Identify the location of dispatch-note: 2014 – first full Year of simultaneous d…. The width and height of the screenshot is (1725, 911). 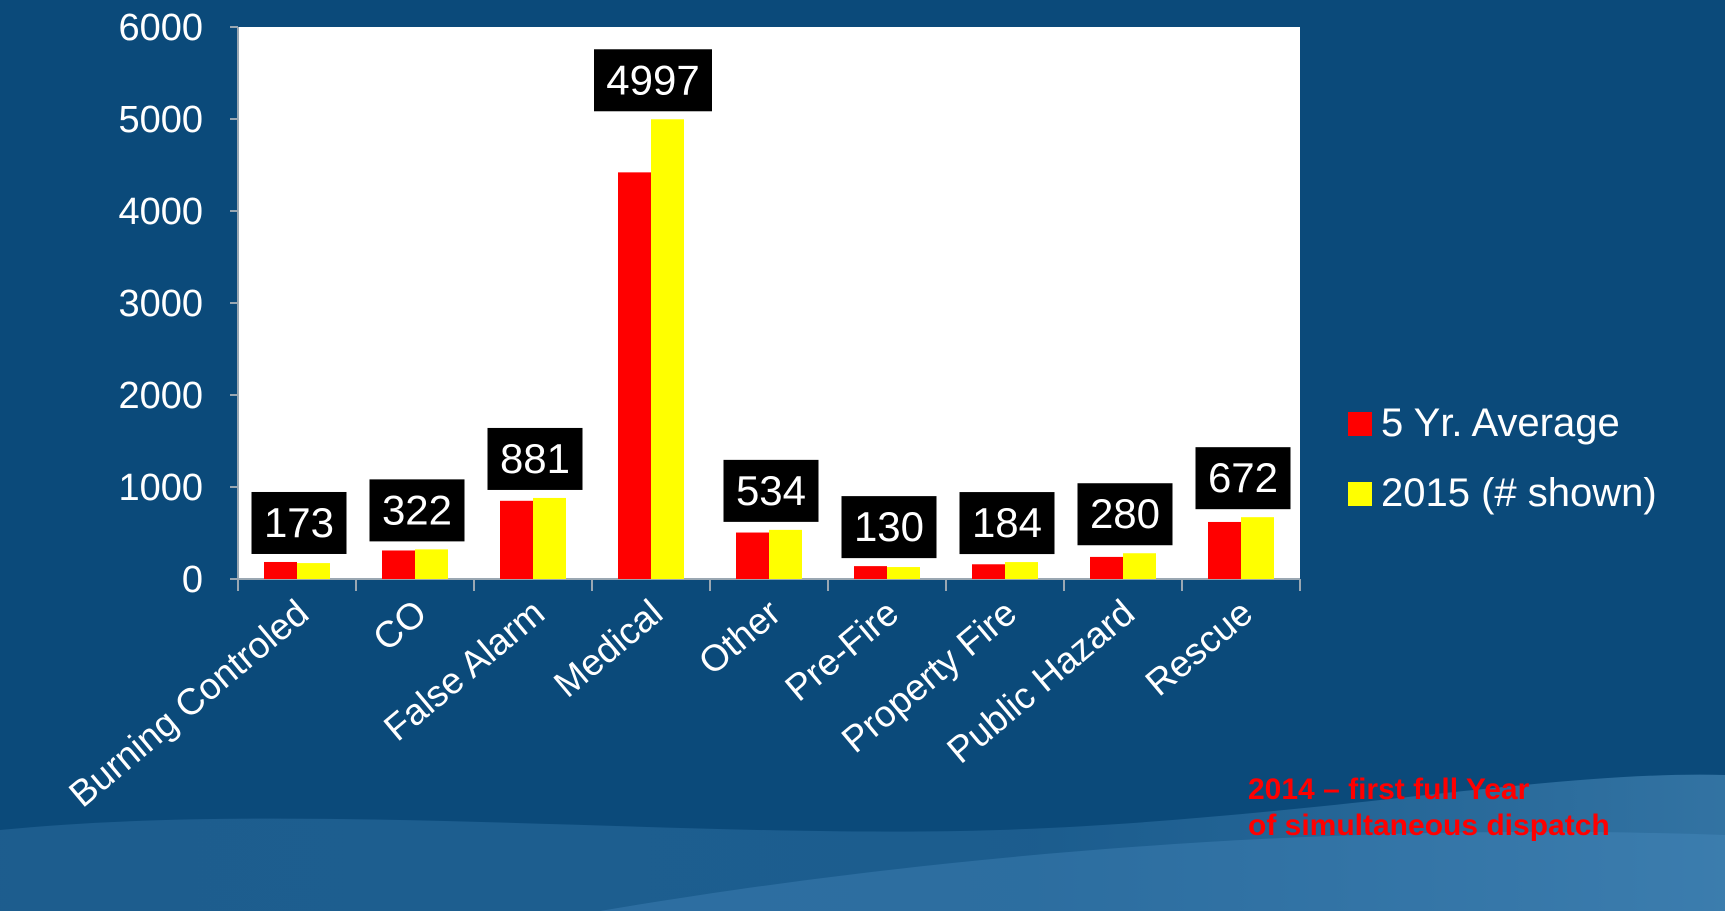
(1483, 808).